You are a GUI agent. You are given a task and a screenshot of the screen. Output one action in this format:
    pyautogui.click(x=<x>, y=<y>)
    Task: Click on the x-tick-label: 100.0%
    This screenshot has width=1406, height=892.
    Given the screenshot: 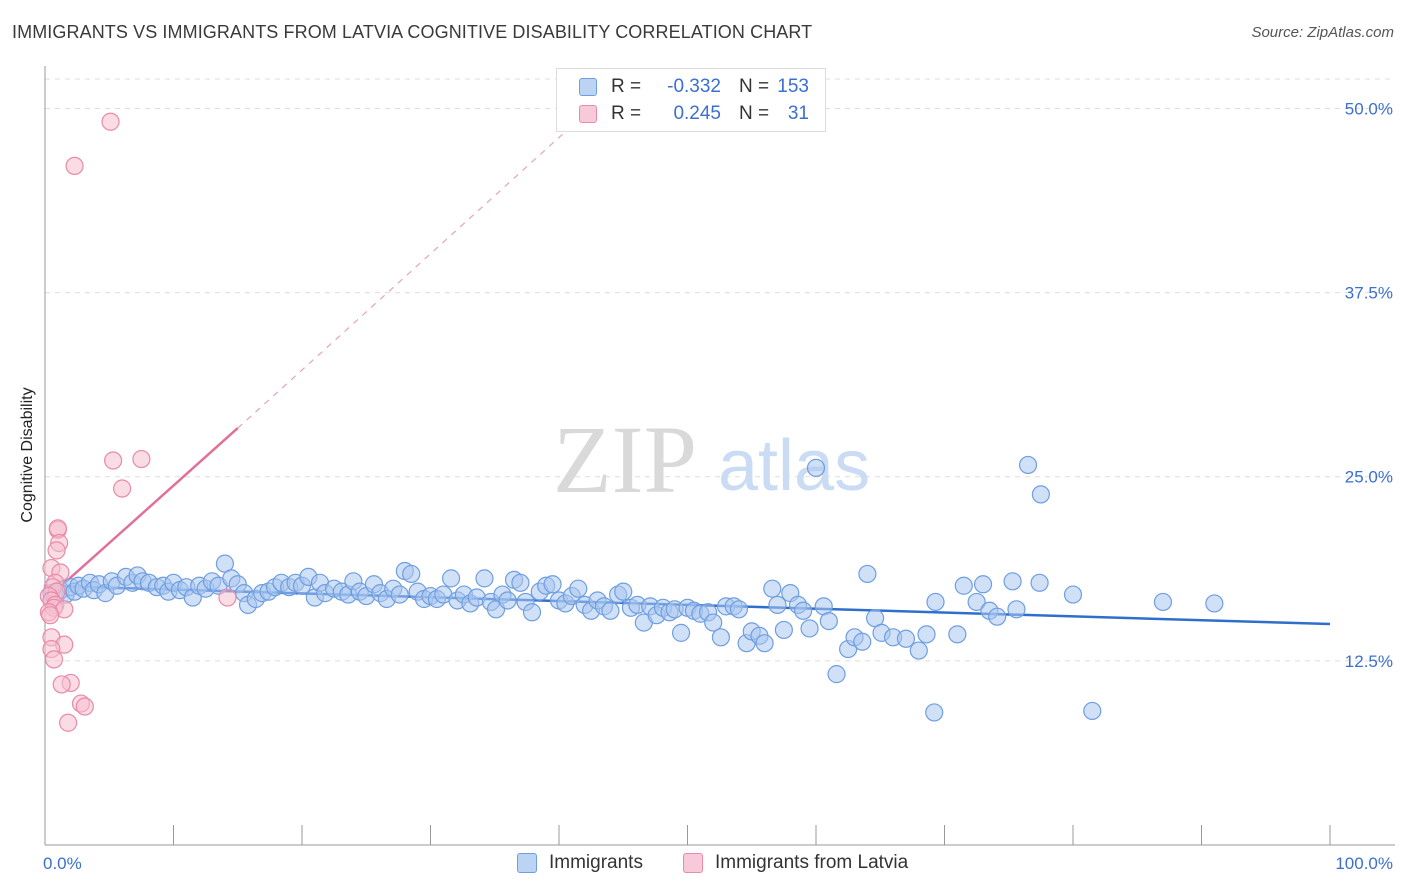 What is the action you would take?
    pyautogui.click(x=1364, y=863)
    